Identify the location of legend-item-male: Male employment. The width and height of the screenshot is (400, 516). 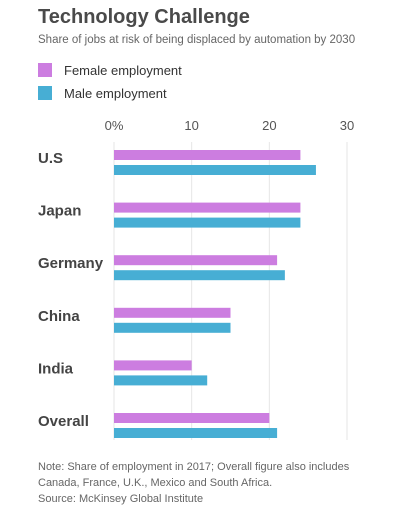
(110, 93).